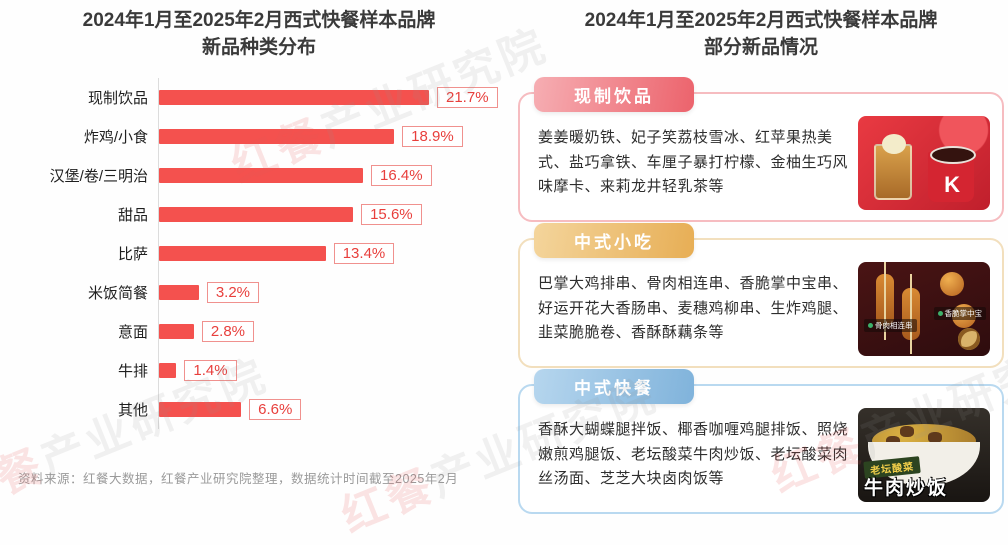 The height and width of the screenshot is (545, 1008). I want to click on bar-row: 意面 2.8%, so click(259, 331).